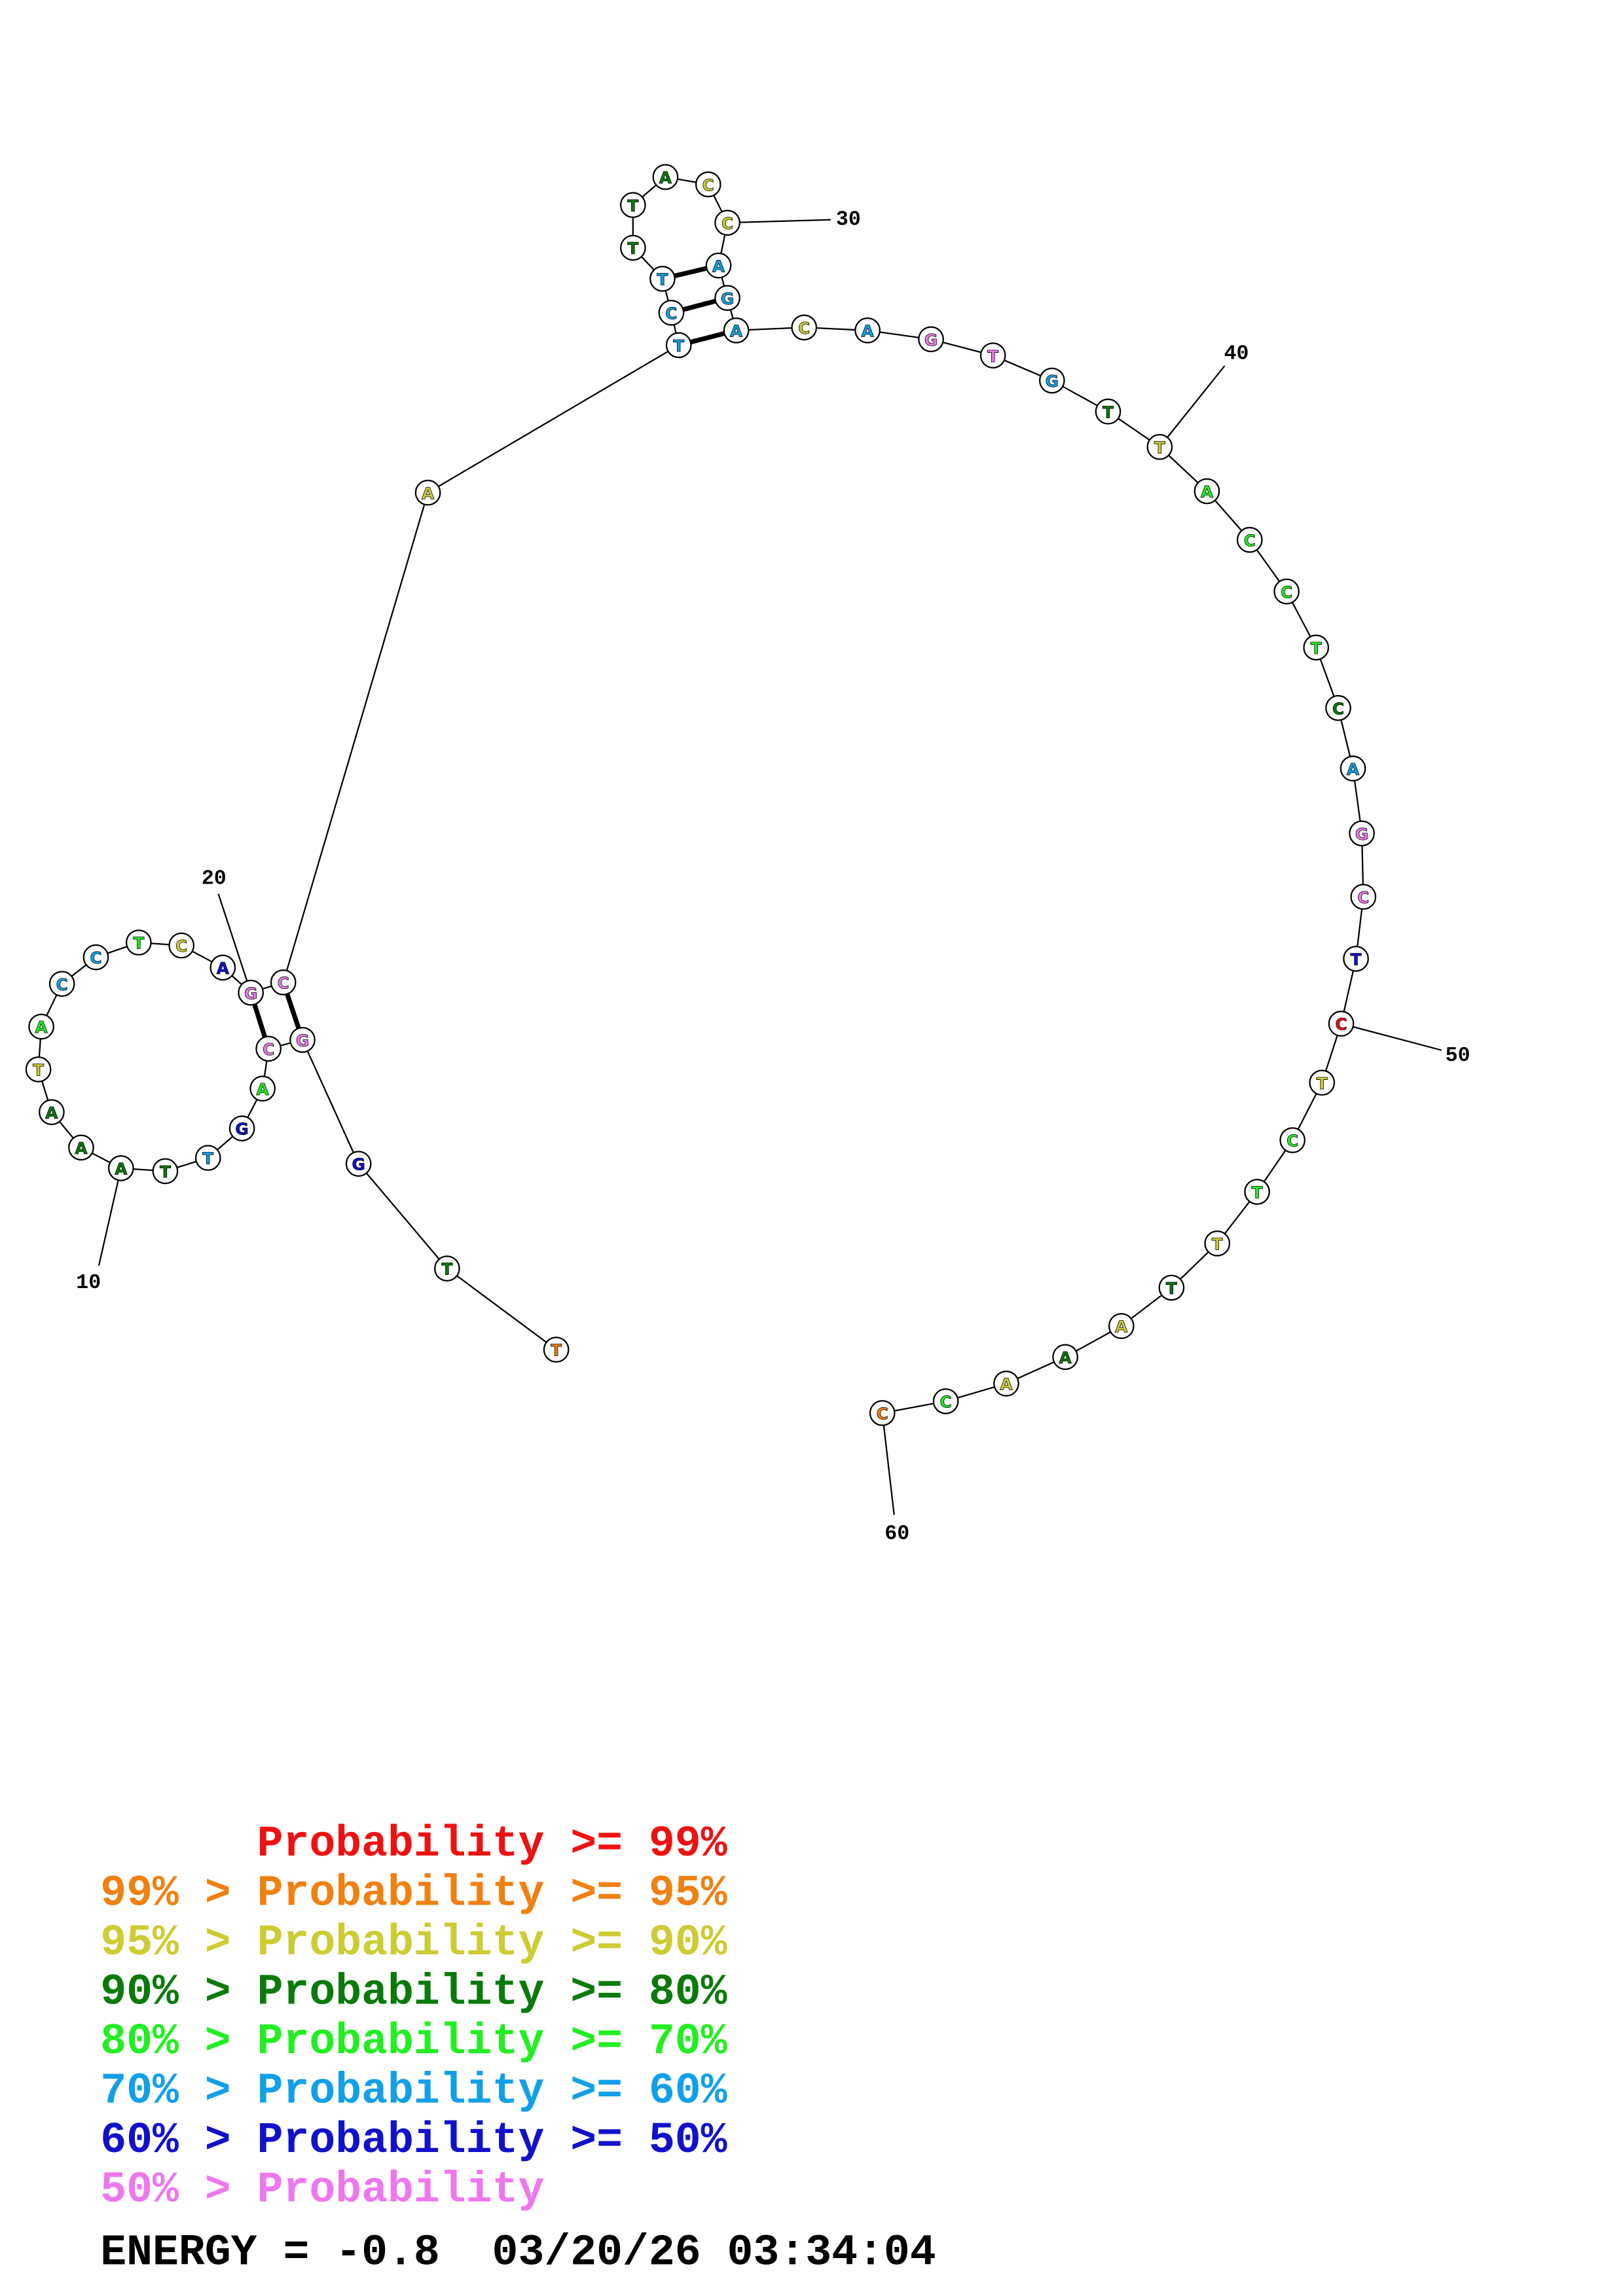  I want to click on legend-entry: 95% > Probability >= 90%, so click(413, 1942).